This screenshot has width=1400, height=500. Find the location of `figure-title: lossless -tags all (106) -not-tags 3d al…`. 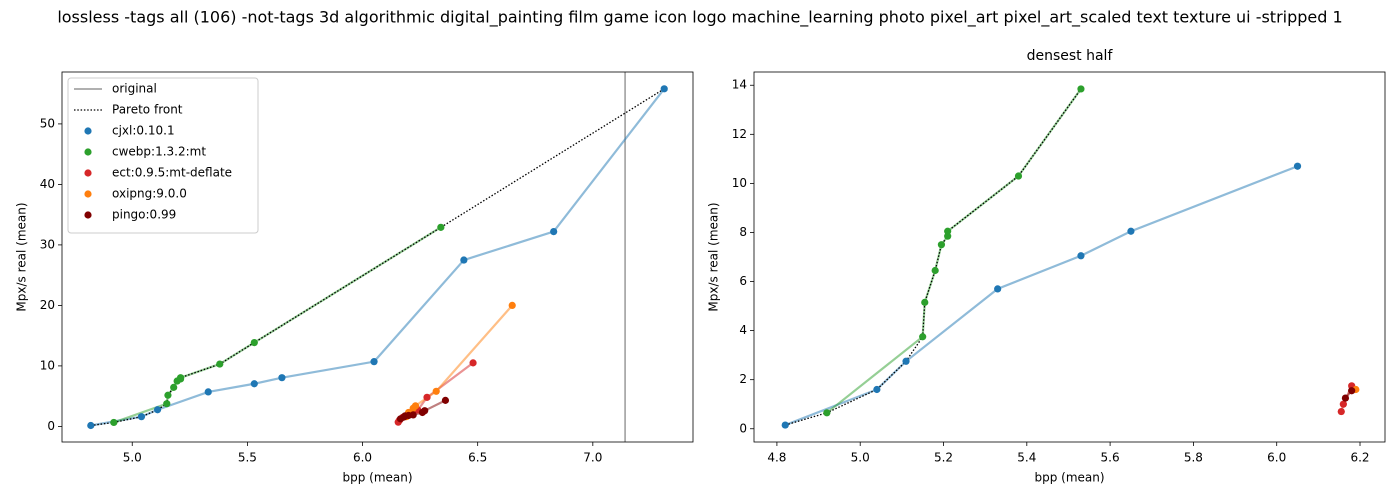

figure-title: lossless -tags all (106) -not-tags 3d al… is located at coordinates (699, 18).